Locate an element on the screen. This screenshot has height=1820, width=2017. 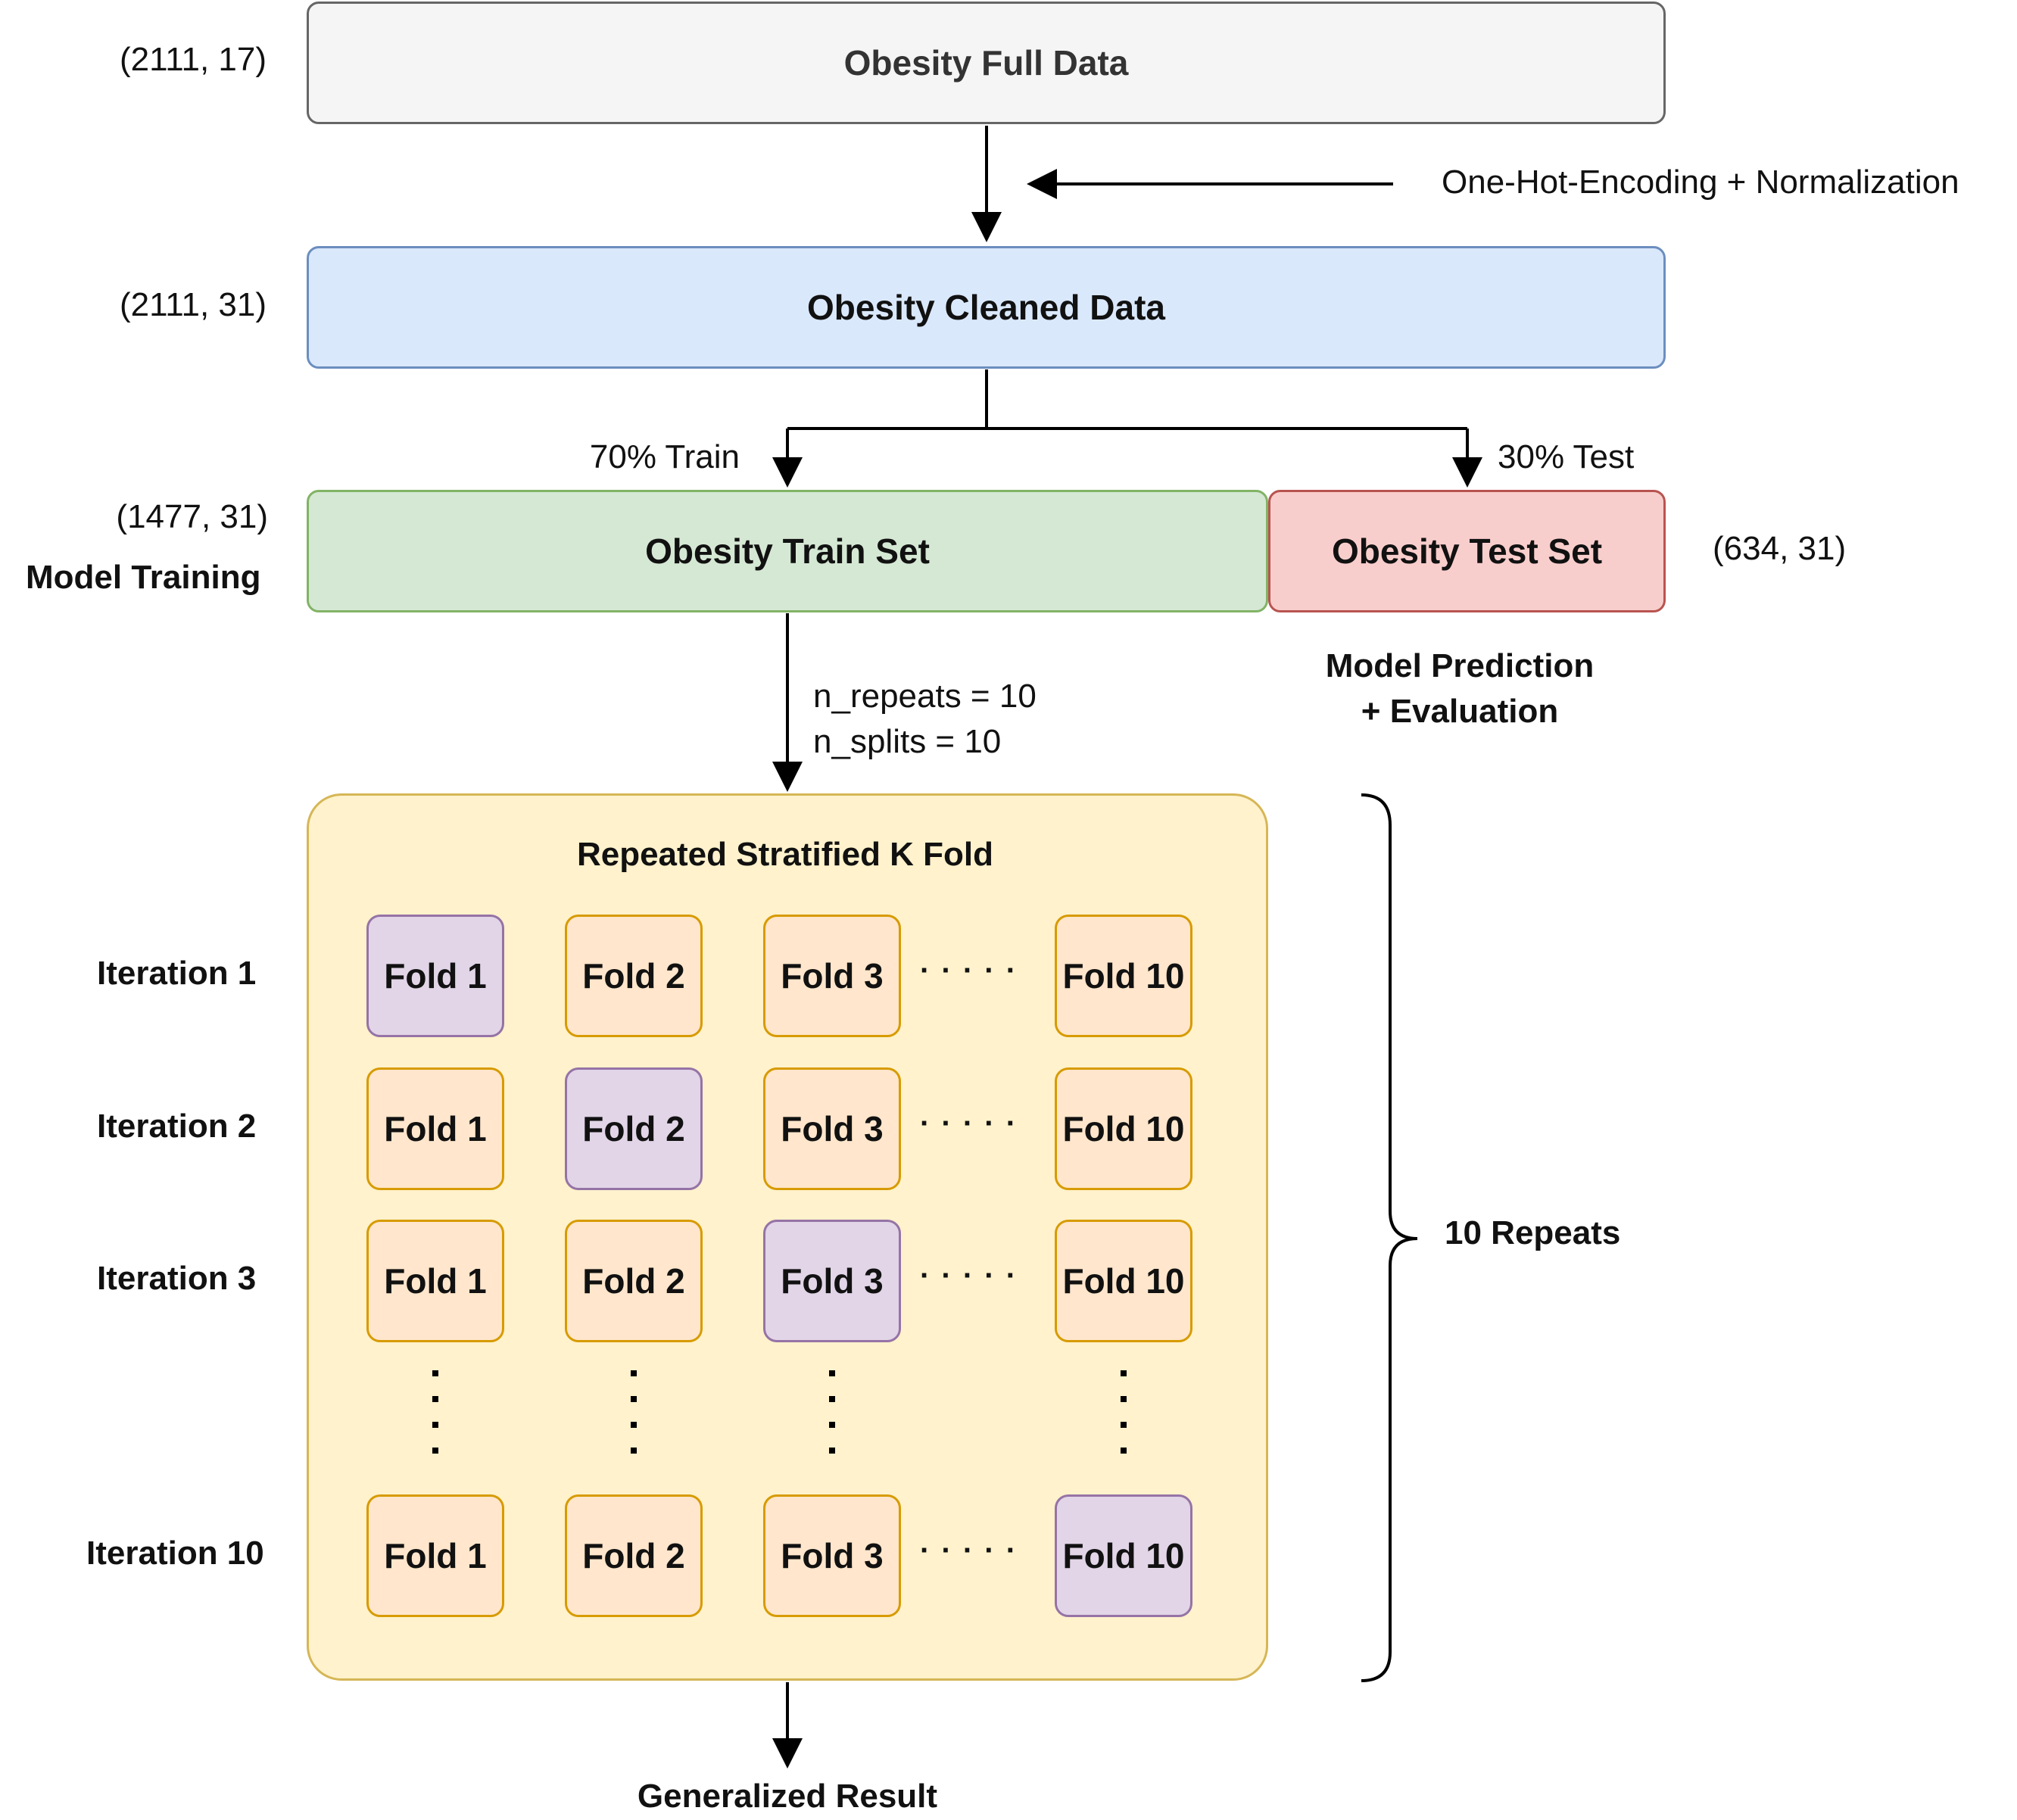
repeats-brace is located at coordinates (1389, 1237).